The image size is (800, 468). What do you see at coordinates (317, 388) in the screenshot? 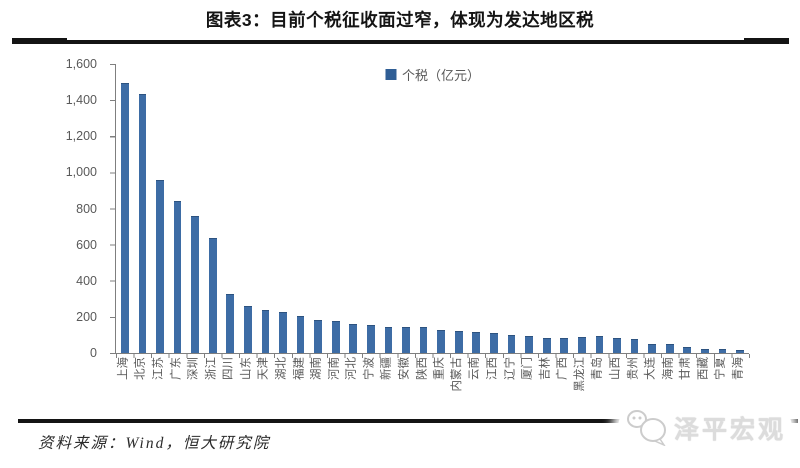
I see `x-label-slot: 湖南` at bounding box center [317, 388].